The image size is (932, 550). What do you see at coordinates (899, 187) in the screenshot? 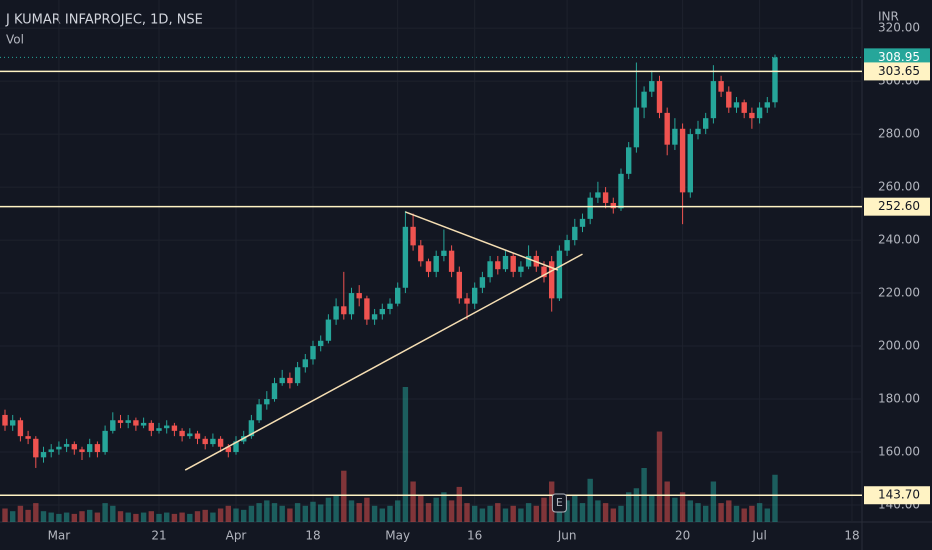
I see `y-tick-label: 260.00` at bounding box center [899, 187].